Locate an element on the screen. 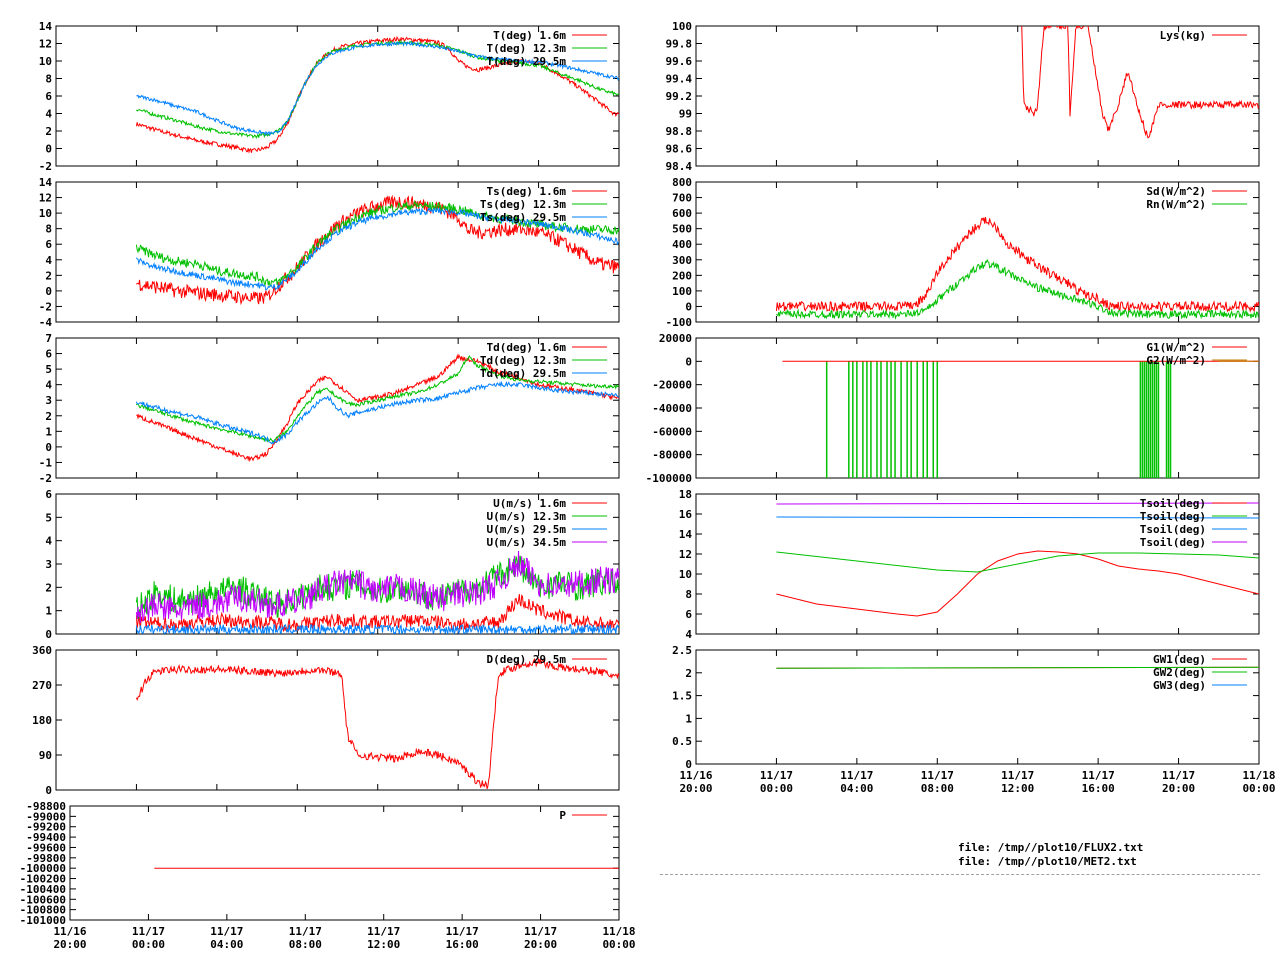  legend-label: P is located at coordinates (562, 815).